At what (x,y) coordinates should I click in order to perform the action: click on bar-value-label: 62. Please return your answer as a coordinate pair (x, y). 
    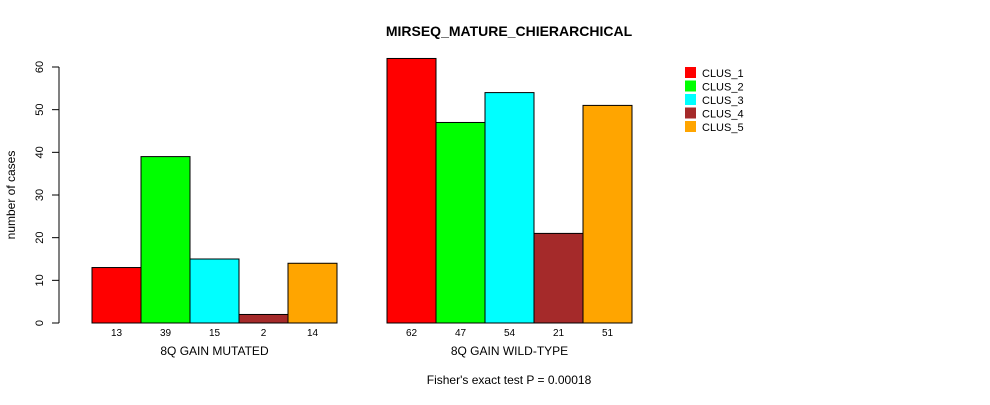
    Looking at the image, I should click on (412, 333).